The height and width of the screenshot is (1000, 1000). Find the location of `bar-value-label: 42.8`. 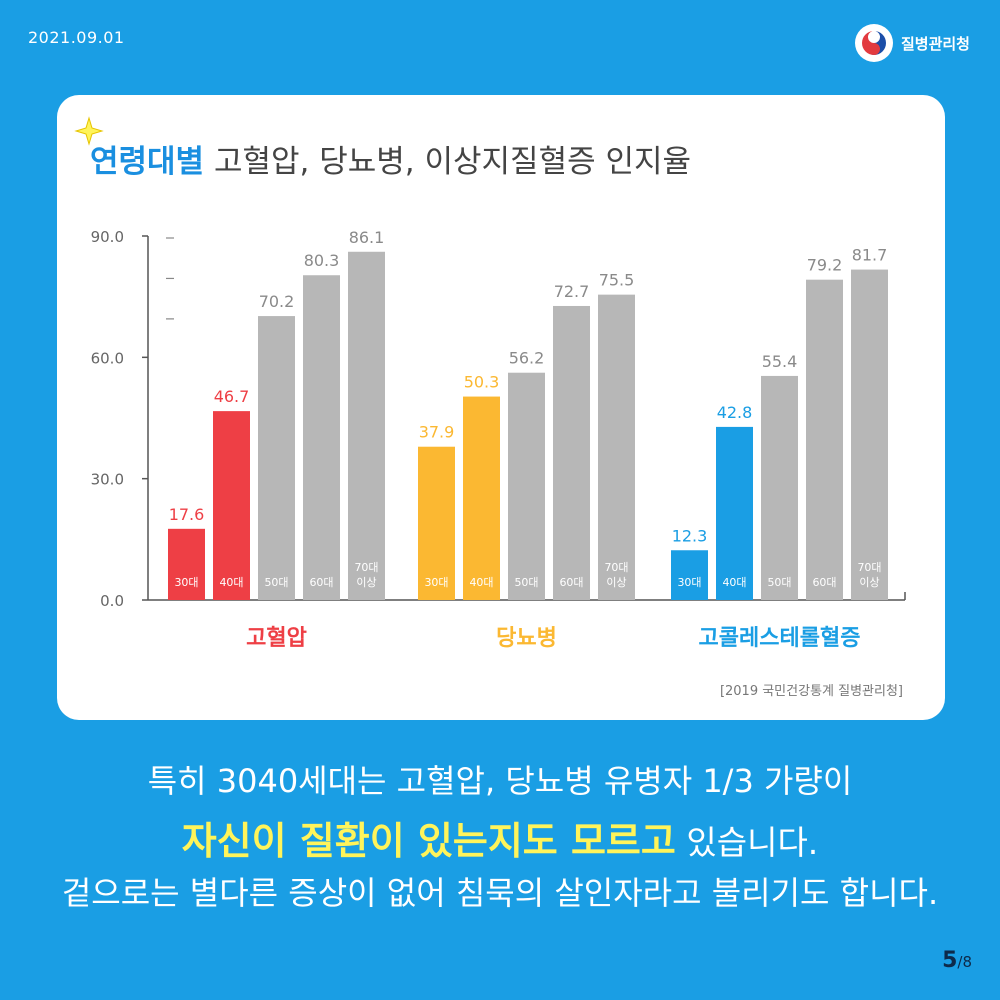

bar-value-label: 42.8 is located at coordinates (735, 412).